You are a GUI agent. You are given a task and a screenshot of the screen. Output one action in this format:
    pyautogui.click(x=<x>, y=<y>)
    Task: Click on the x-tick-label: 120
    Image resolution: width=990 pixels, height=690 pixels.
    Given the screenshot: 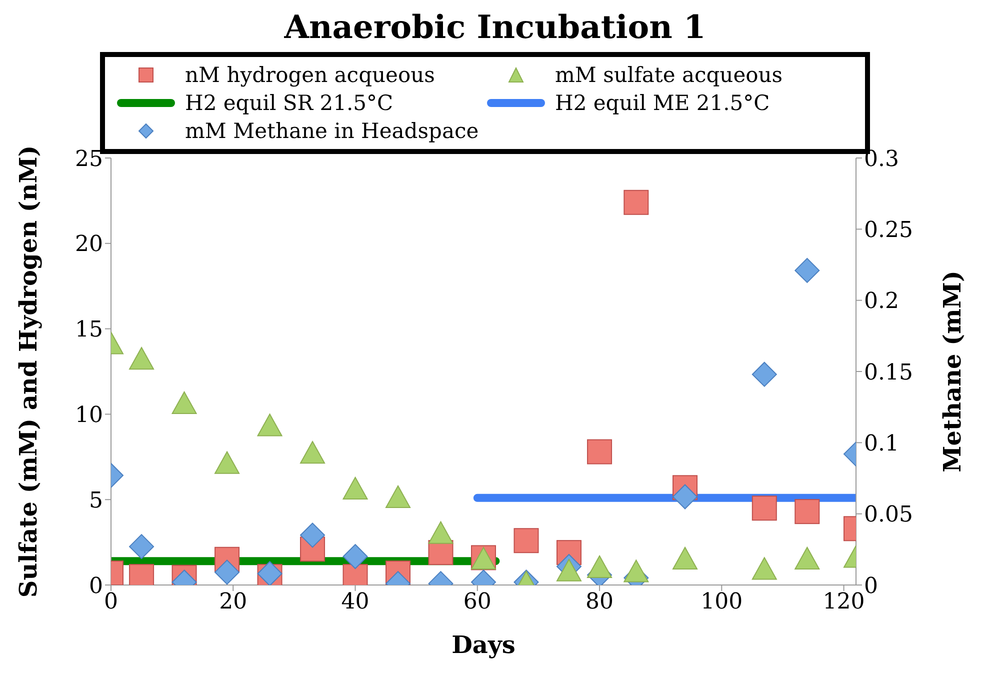 What is the action you would take?
    pyautogui.click(x=843, y=602)
    